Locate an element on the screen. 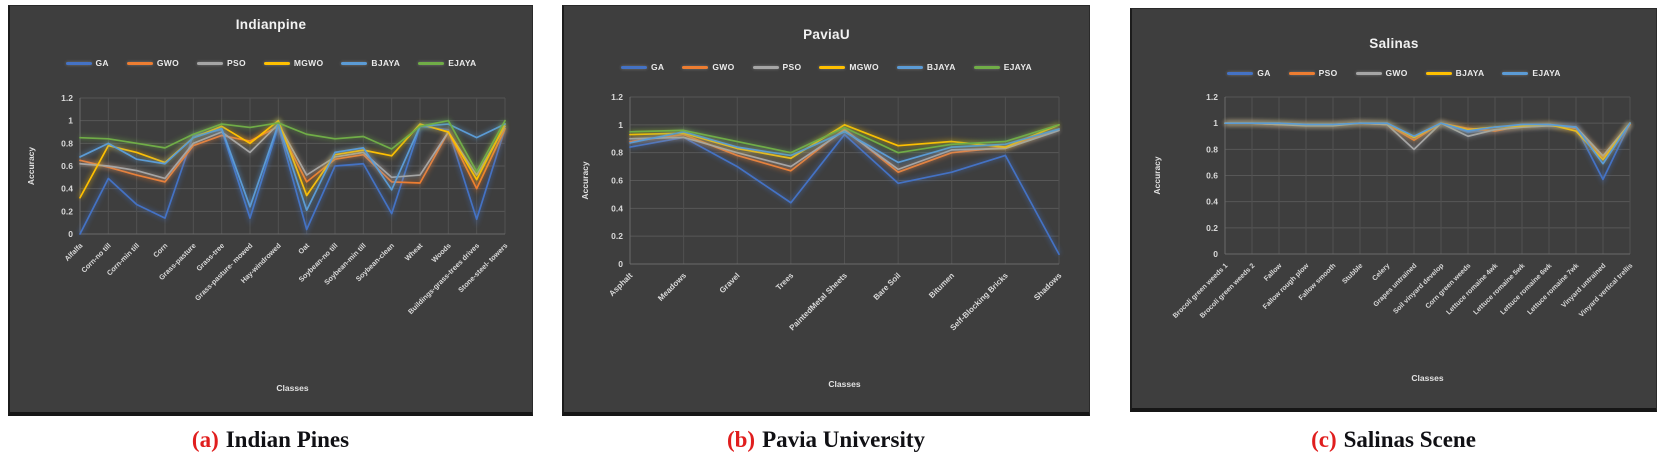 This screenshot has height=468, width=1665. x-tick-label: Brocoli green weeds 1 is located at coordinates (1201, 291).